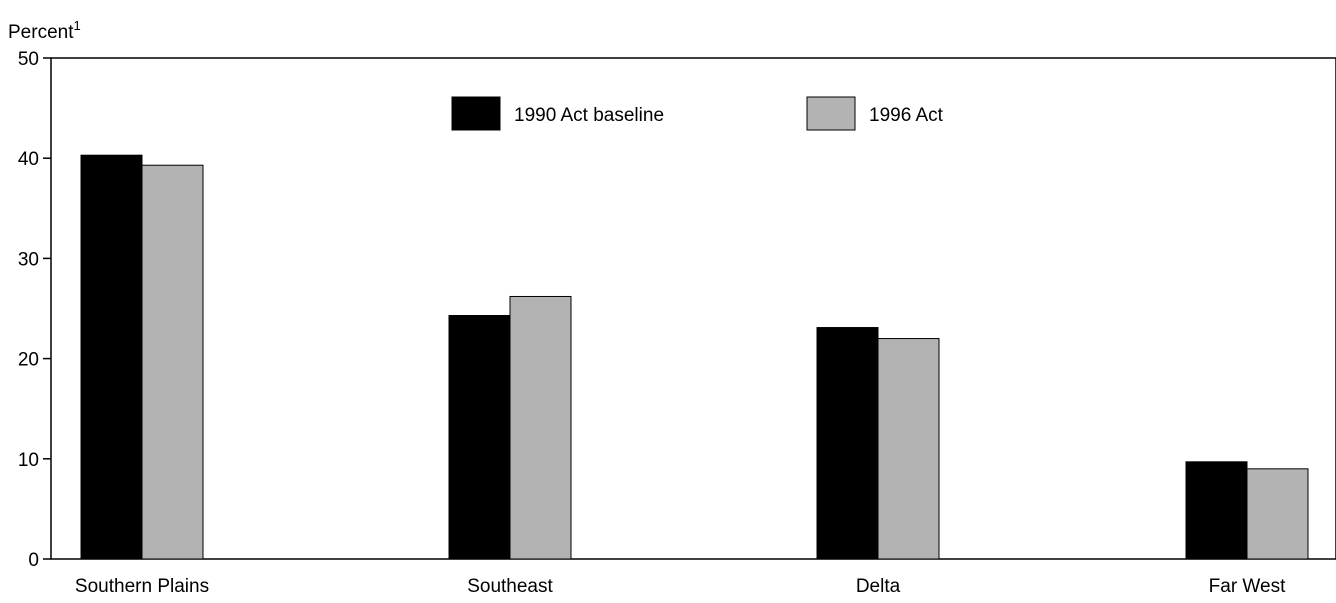  Describe the element at coordinates (847, 443) in the screenshot. I see `bar-1990-act-baseline-delta` at that location.